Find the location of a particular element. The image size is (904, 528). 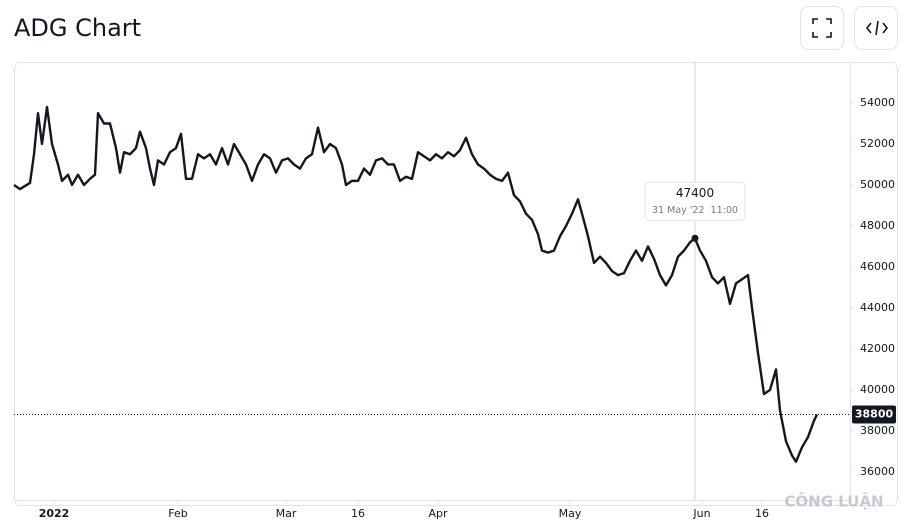

last-value-badge is located at coordinates (874, 414).